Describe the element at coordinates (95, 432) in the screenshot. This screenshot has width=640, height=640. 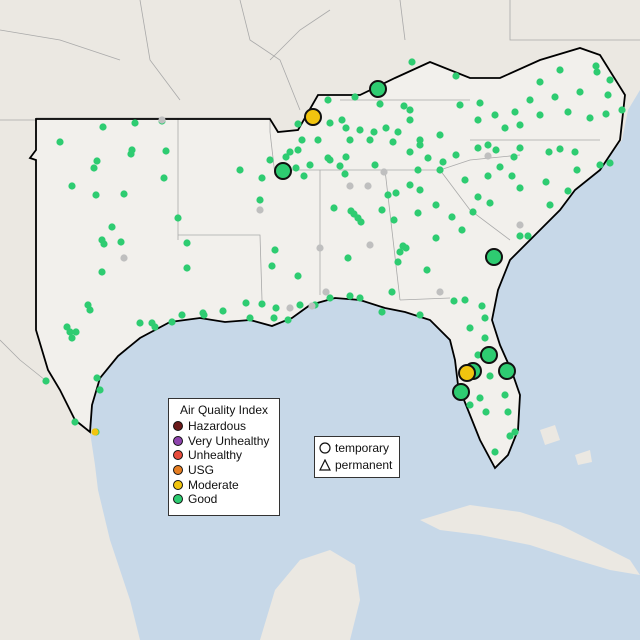
I see `moderate-monitor-marker` at that location.